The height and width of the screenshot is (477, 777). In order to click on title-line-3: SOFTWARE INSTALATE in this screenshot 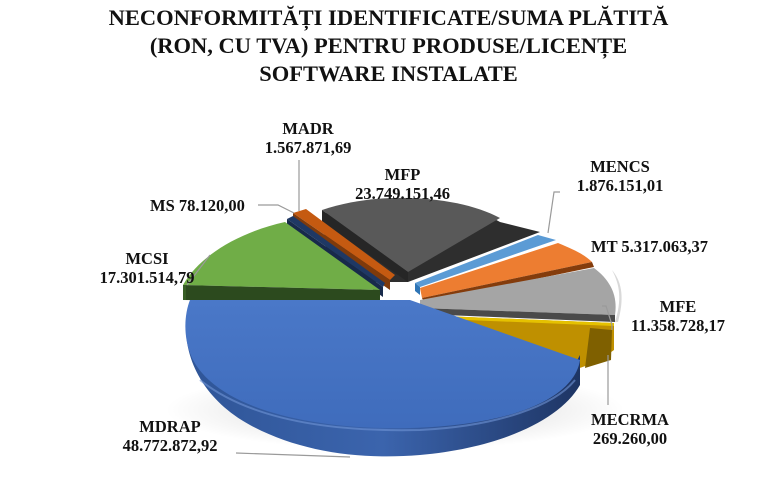, I will do `click(388, 73)`.